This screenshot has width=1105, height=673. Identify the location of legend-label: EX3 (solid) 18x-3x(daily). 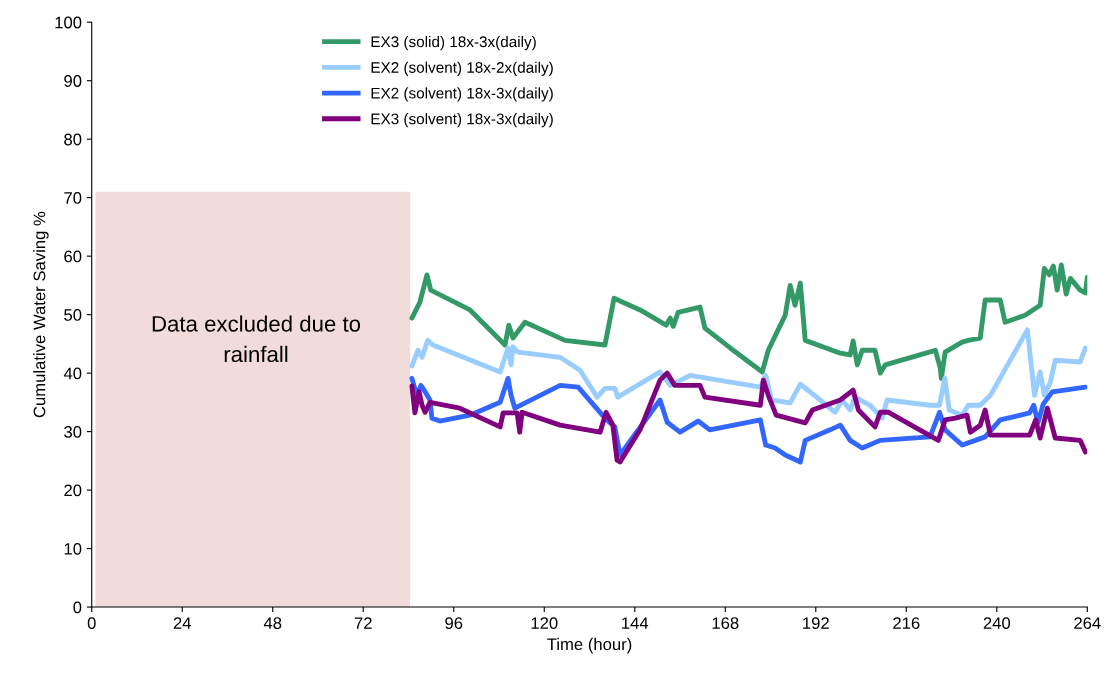
(453, 43).